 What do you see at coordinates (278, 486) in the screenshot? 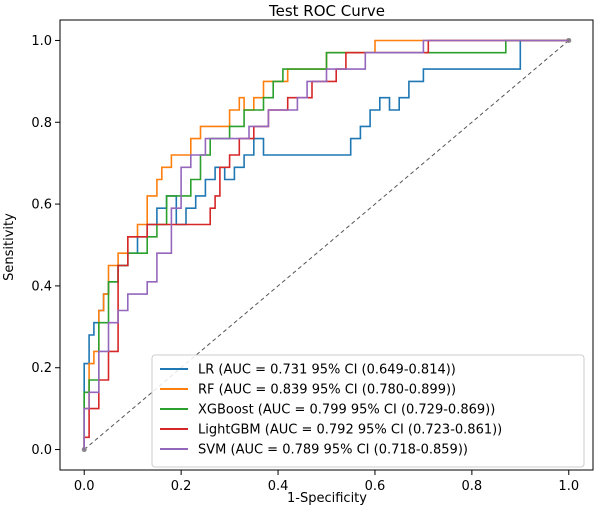
I see `x-tick-label: 0.4` at bounding box center [278, 486].